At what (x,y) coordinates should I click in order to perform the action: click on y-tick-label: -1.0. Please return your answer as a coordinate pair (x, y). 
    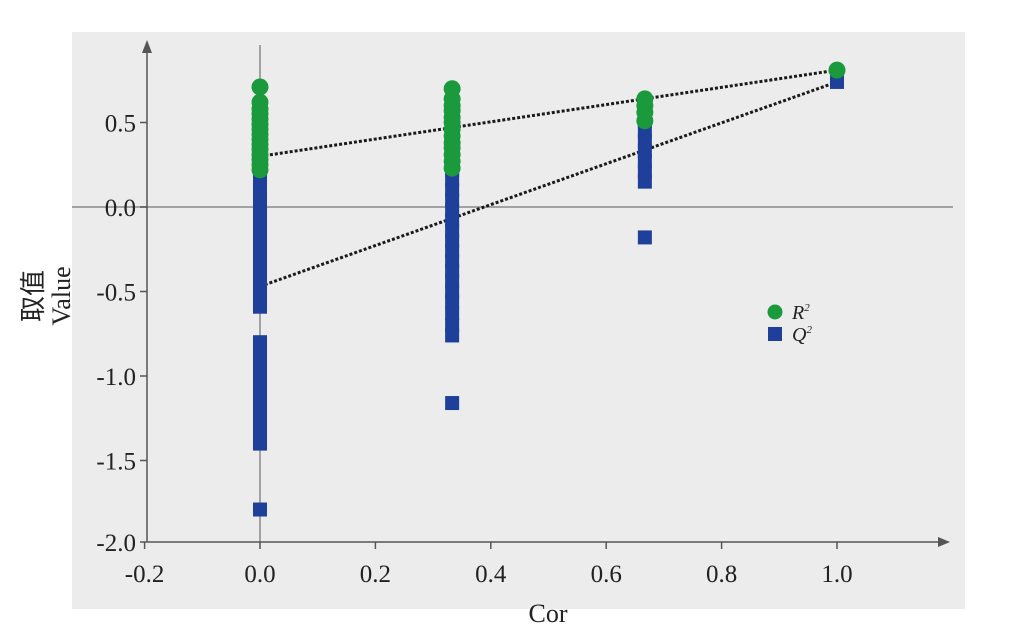
    Looking at the image, I should click on (116, 377).